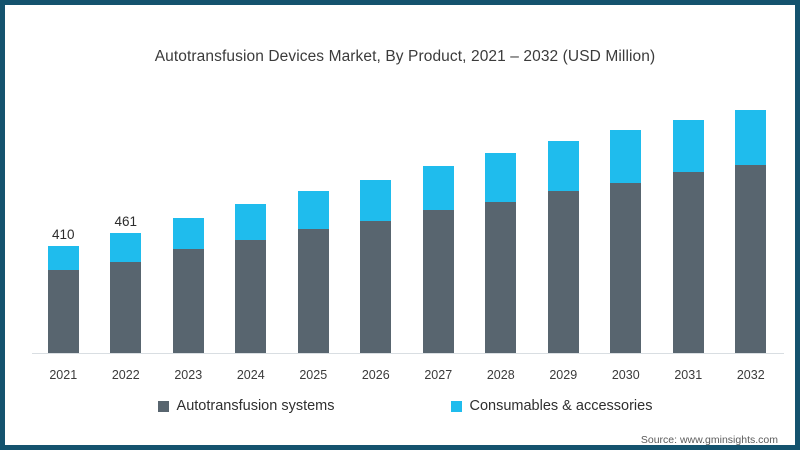 The image size is (800, 450). I want to click on legend-item-consumables-accessories: Consumables & accessories, so click(551, 406).